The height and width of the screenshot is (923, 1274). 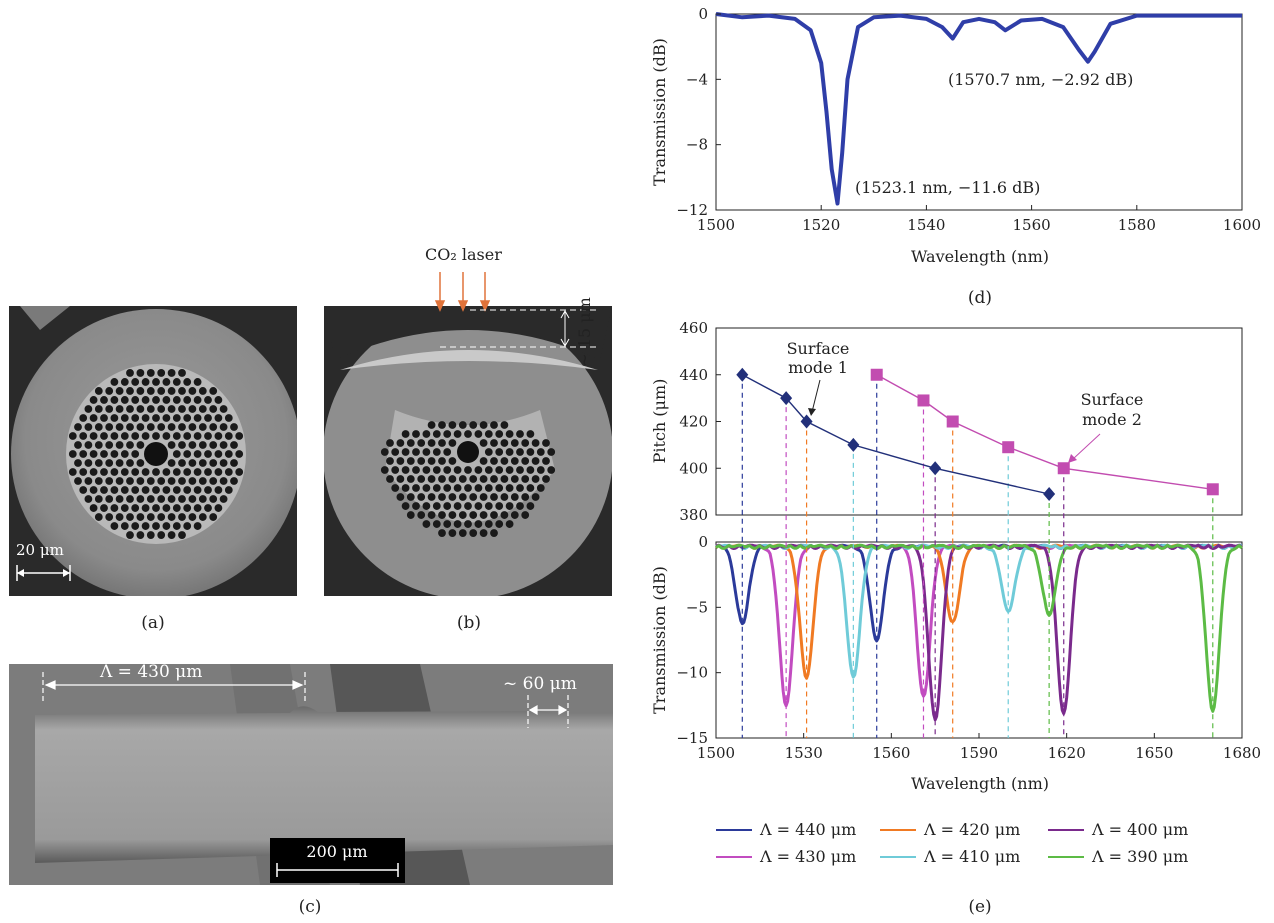 I want to click on annotation-dip-2: (1570.7 nm, −2.92 dB), so click(x=1040, y=79).